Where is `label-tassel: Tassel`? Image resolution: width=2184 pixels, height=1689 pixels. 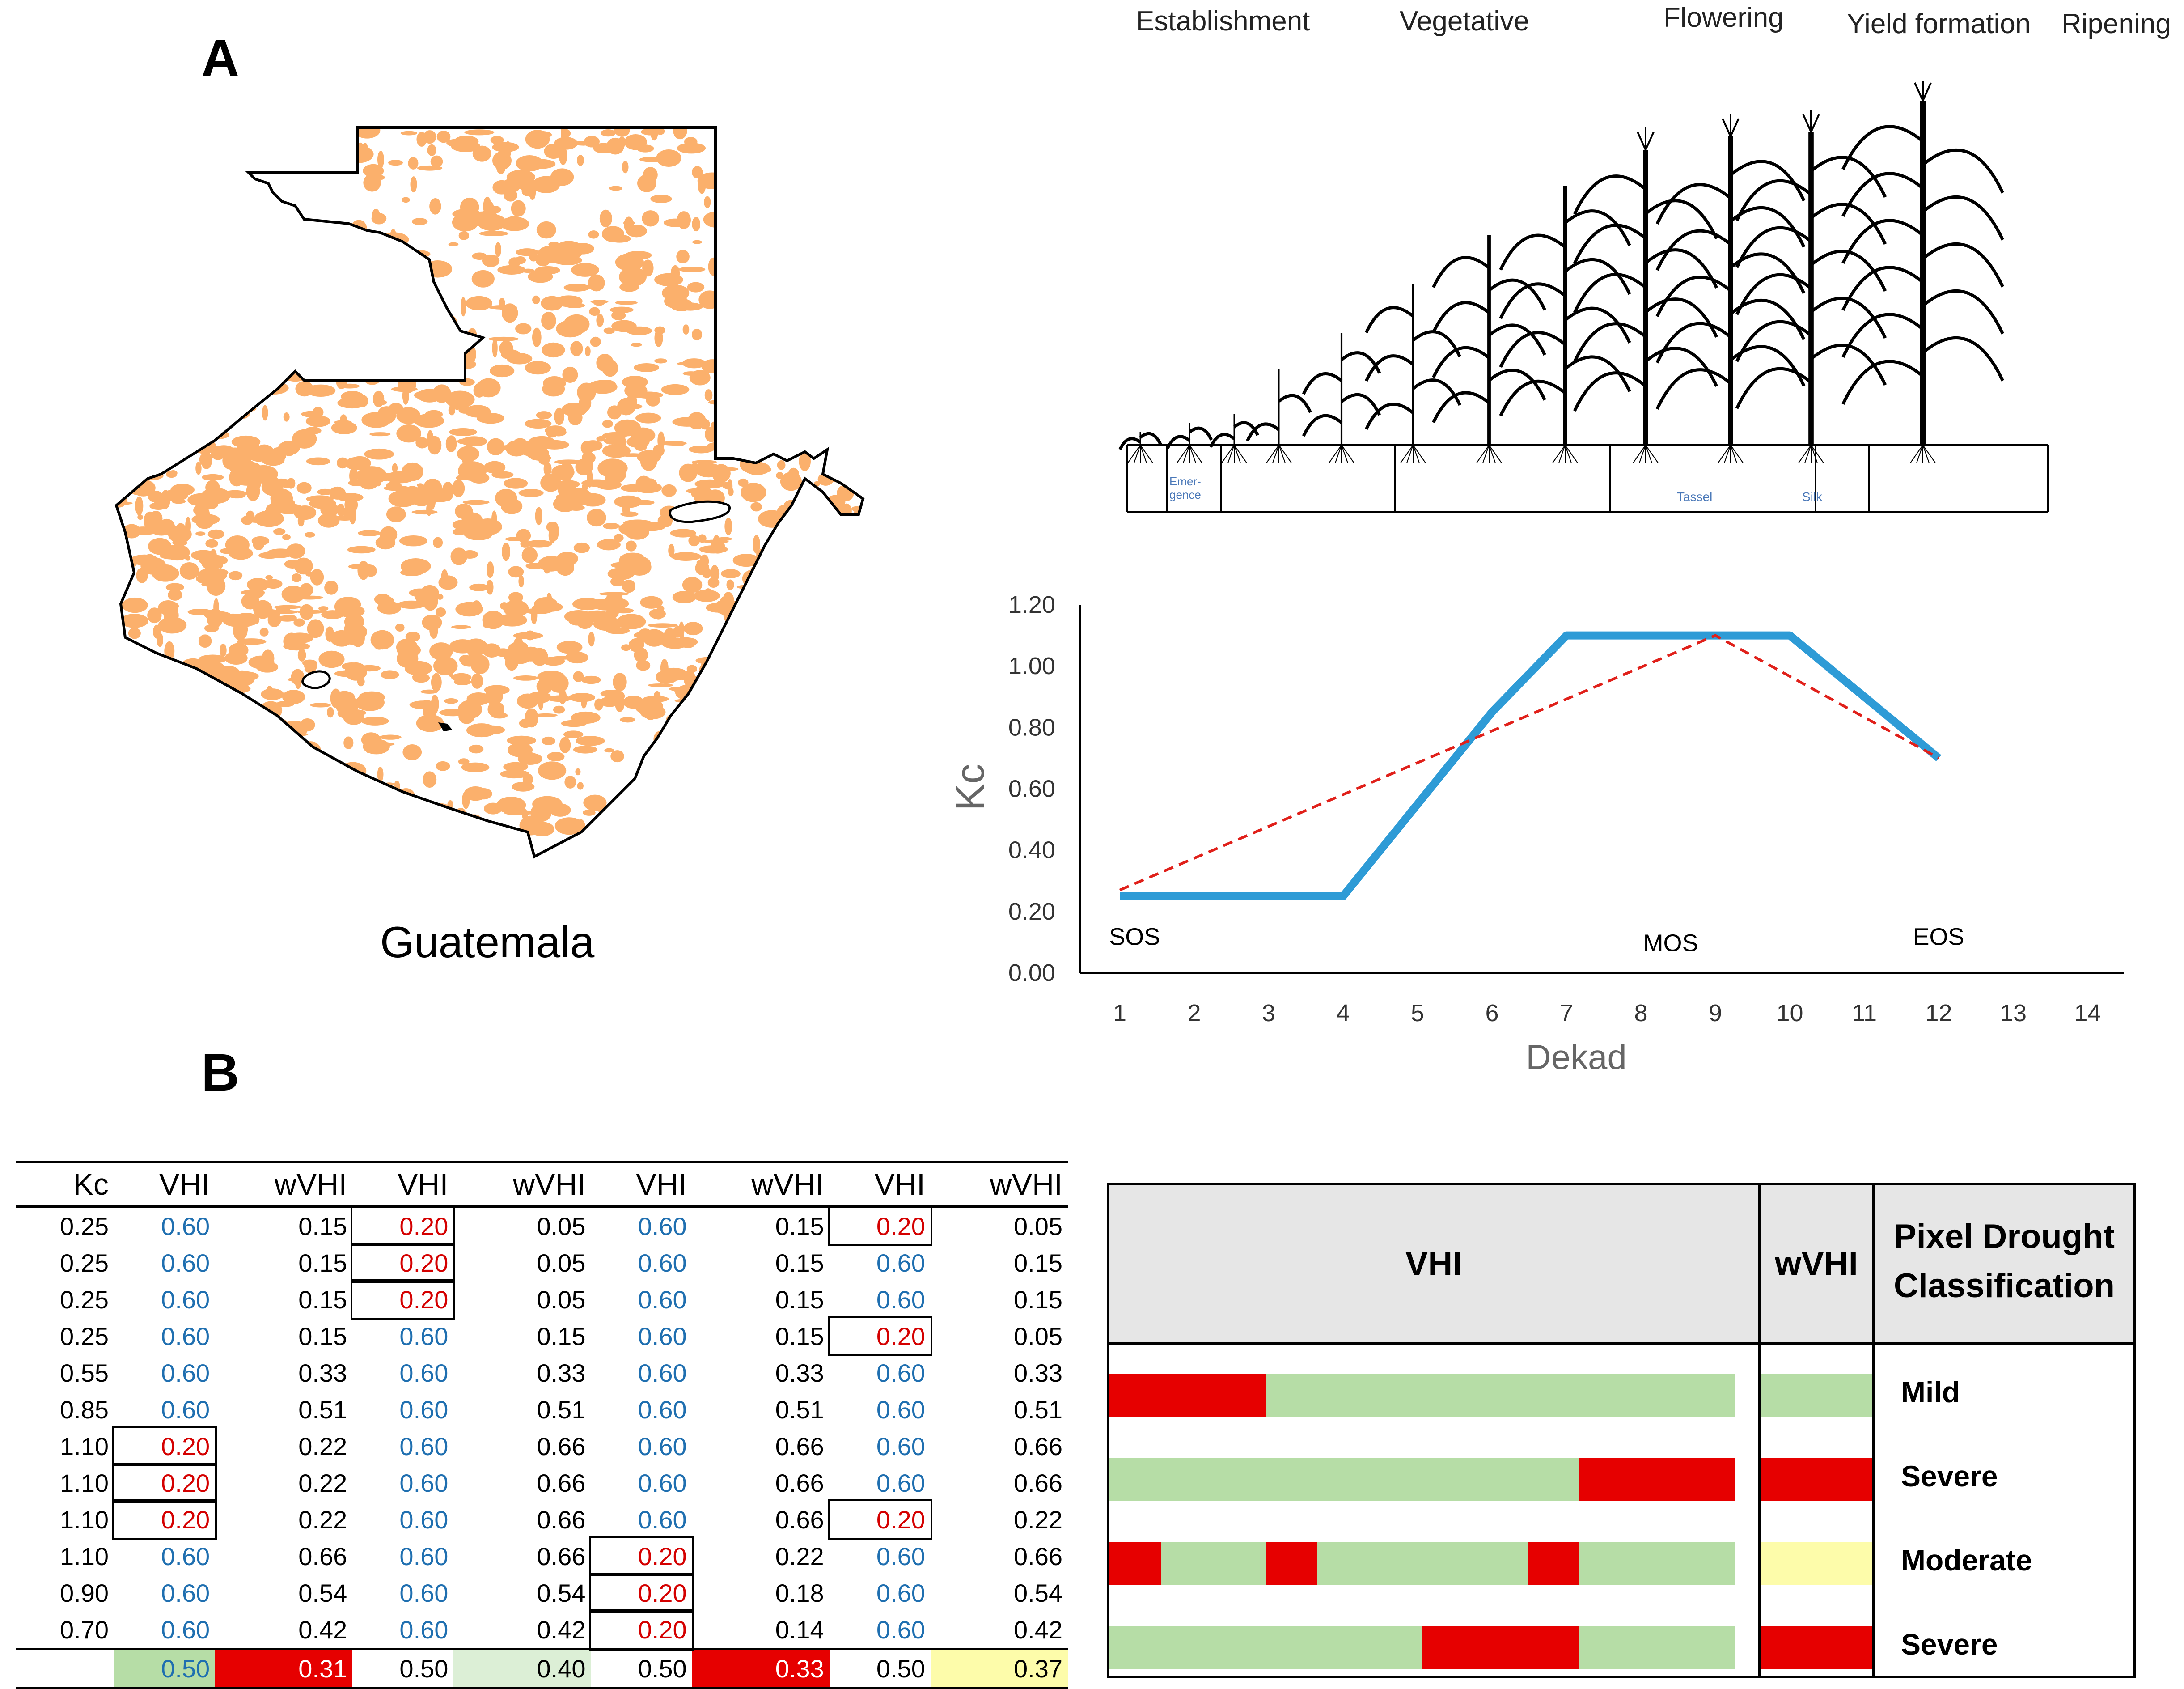 label-tassel: Tassel is located at coordinates (1694, 497).